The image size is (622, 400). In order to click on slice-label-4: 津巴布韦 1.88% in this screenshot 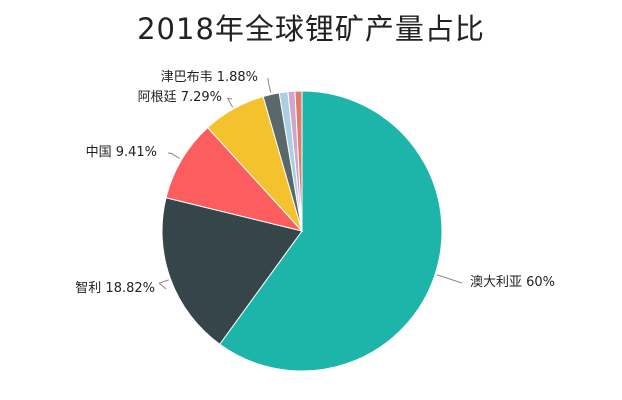, I will do `click(209, 77)`.